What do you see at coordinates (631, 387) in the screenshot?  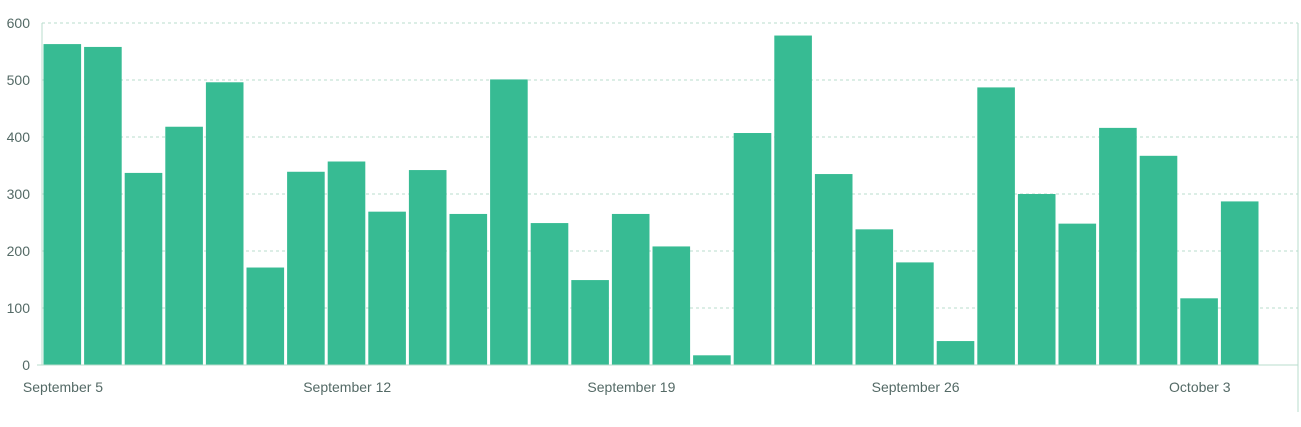 I see `x-tick-label: September 19` at bounding box center [631, 387].